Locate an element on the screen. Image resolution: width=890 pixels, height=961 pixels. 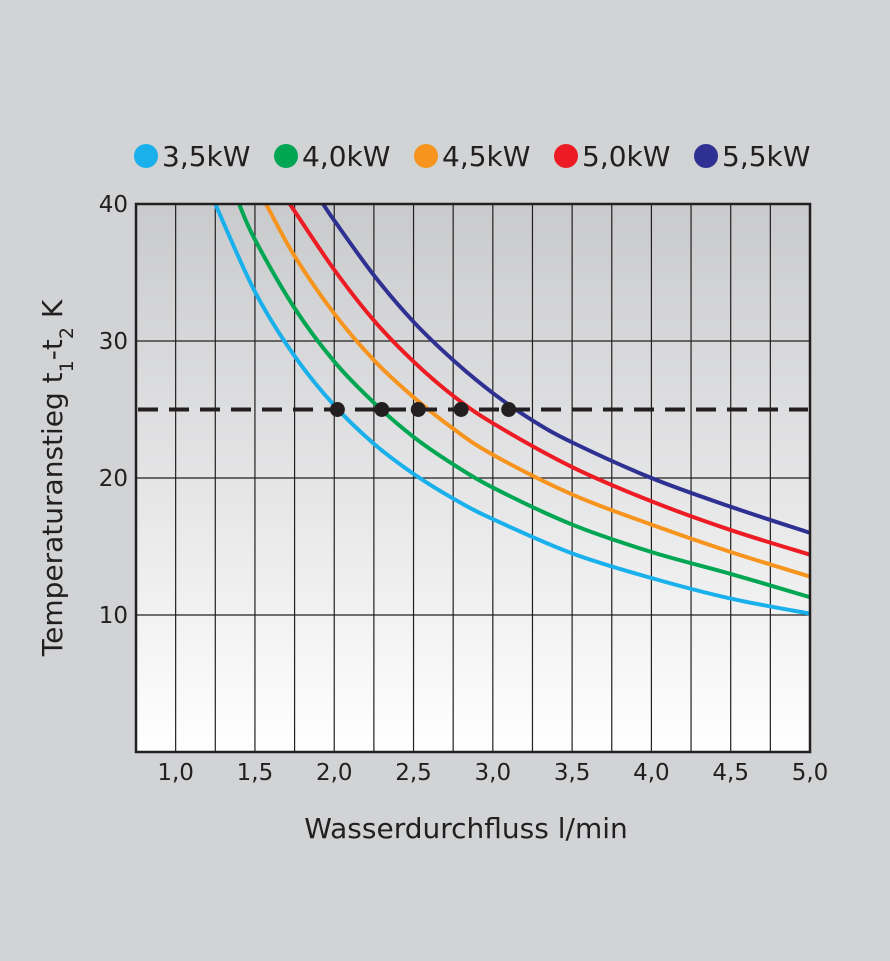
x-tick-label: 2,5 is located at coordinates (413, 773).